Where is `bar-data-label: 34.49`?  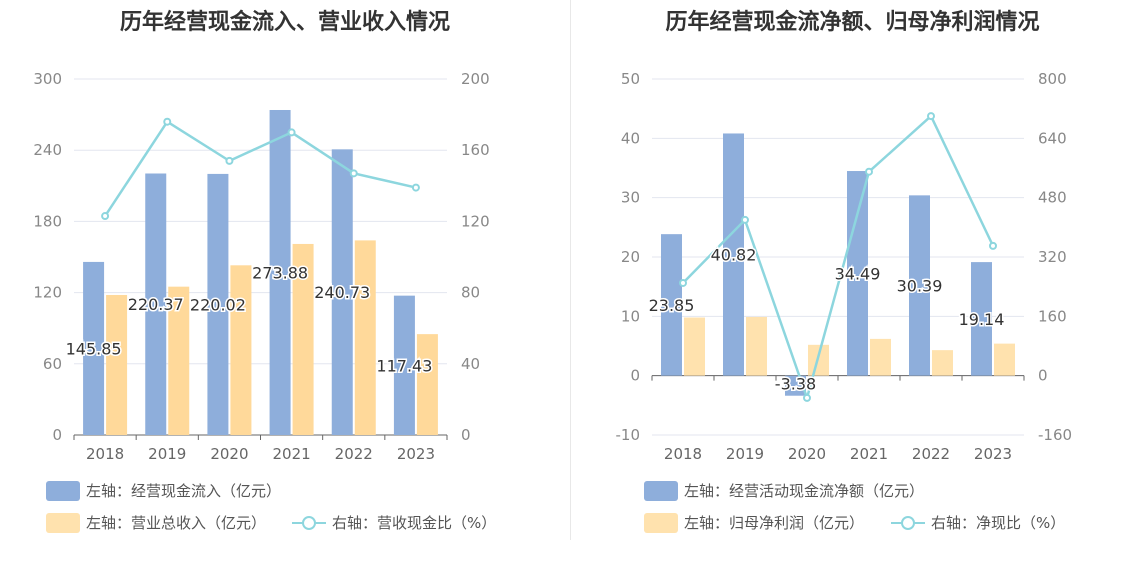
bar-data-label: 34.49 is located at coordinates (858, 273).